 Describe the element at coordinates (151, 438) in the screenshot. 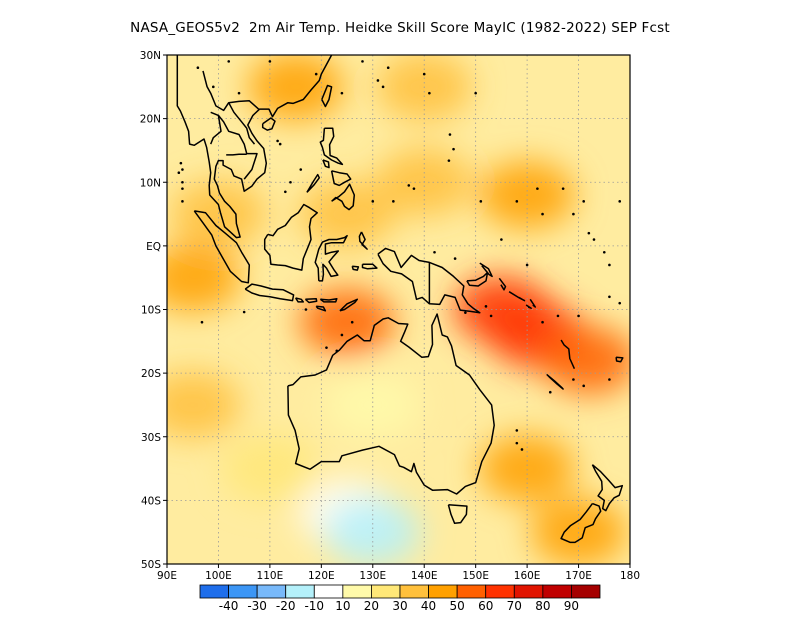

I see `y-tick-label: 30S` at that location.